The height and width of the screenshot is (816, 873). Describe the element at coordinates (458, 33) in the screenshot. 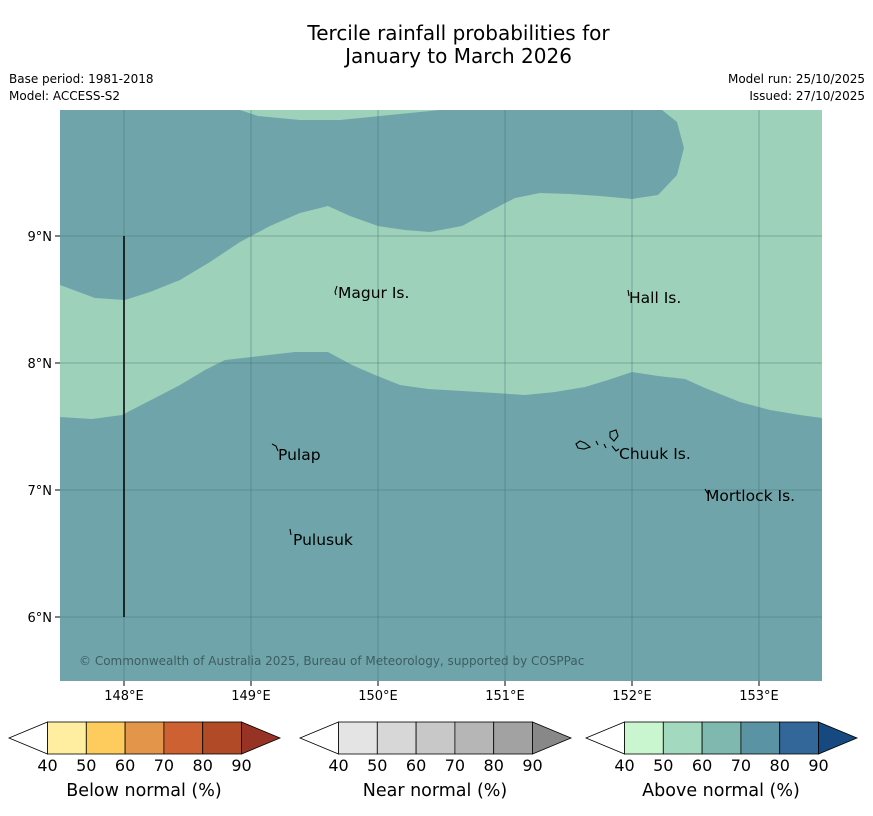

I see `title-line-1: Tercile rainfall probabilities for` at that location.